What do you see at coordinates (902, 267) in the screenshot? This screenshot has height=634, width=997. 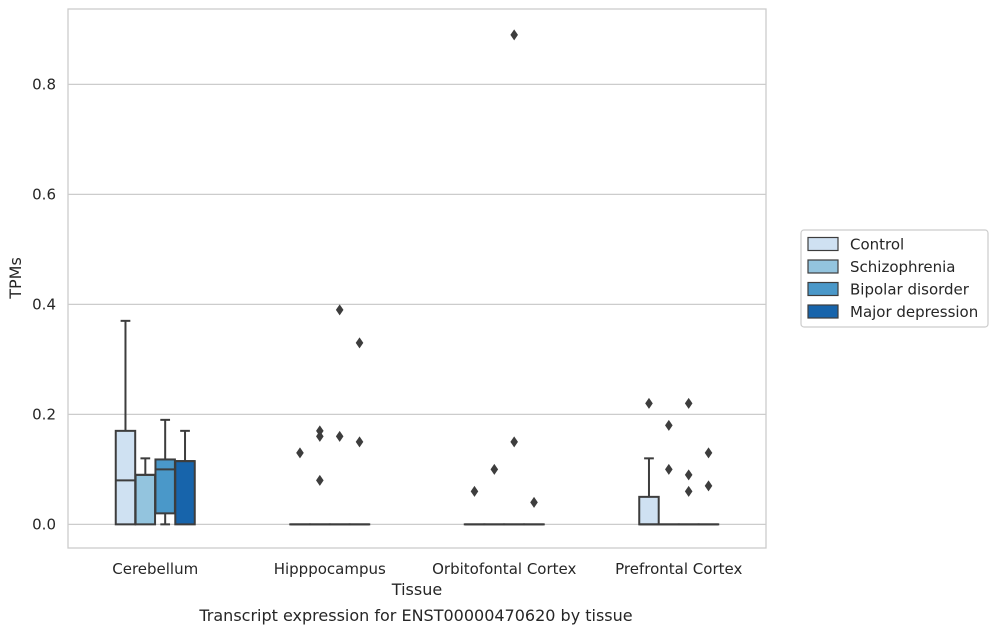 I see `legend-label: Schizophrenia` at bounding box center [902, 267].